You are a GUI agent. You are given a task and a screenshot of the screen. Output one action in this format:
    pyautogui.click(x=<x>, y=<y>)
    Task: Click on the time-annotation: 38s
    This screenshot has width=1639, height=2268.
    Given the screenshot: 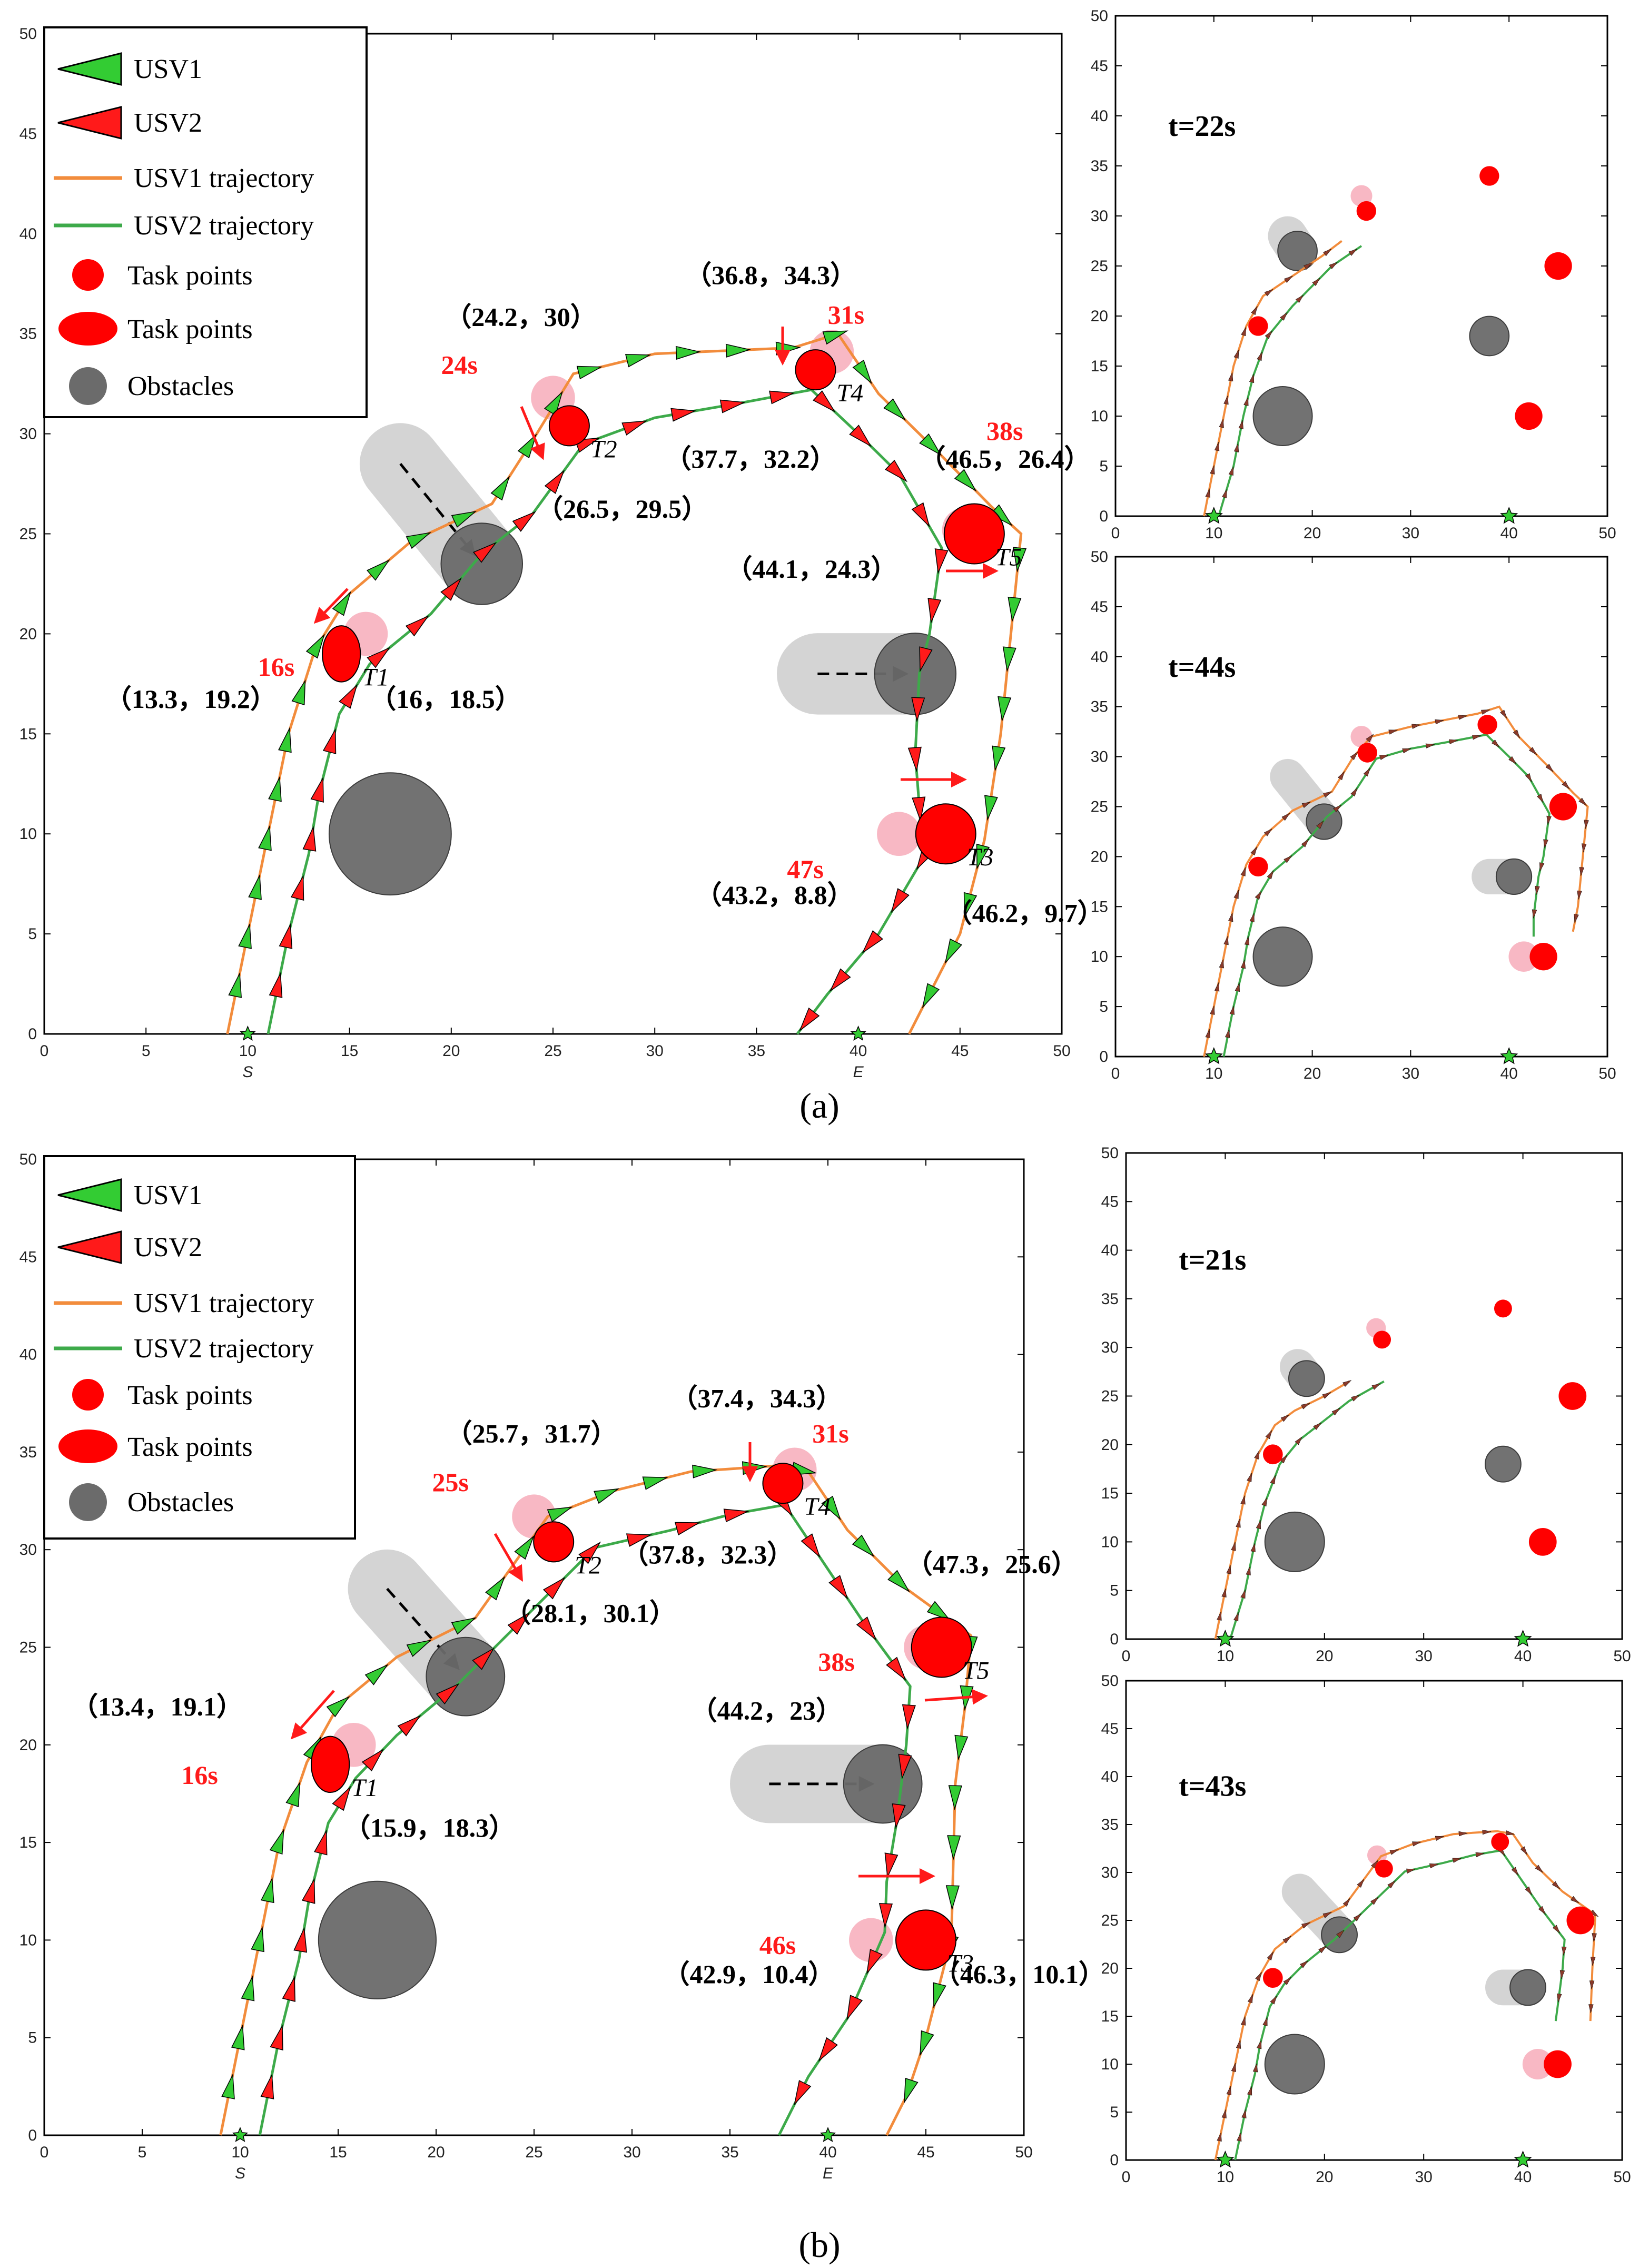 What is the action you would take?
    pyautogui.click(x=836, y=1662)
    